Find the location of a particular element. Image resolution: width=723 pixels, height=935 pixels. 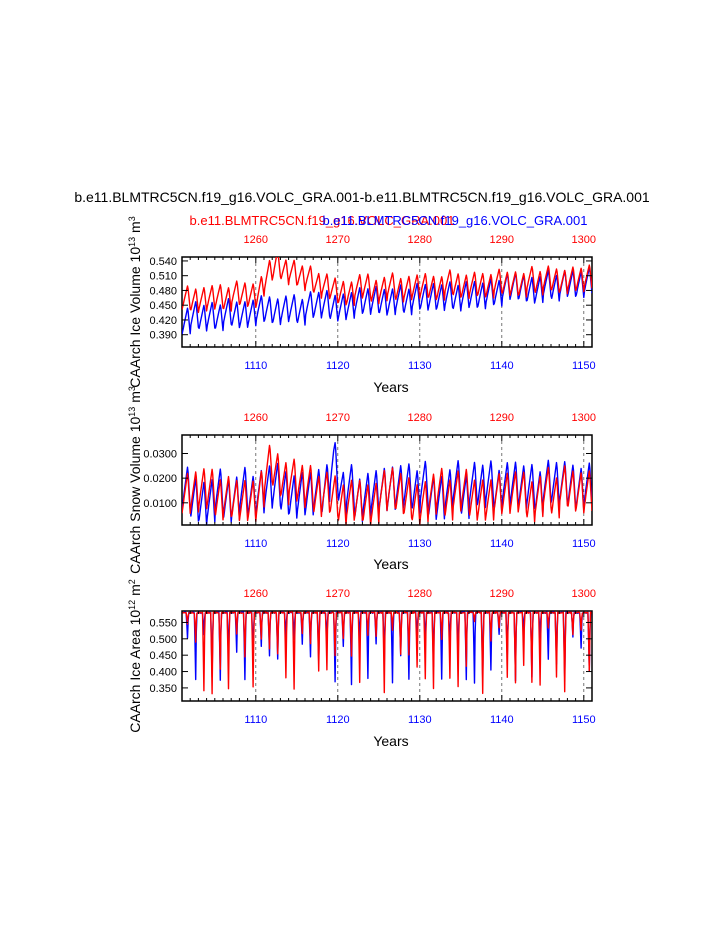

ylabel-2-mid: m is located at coordinates (135, 592).